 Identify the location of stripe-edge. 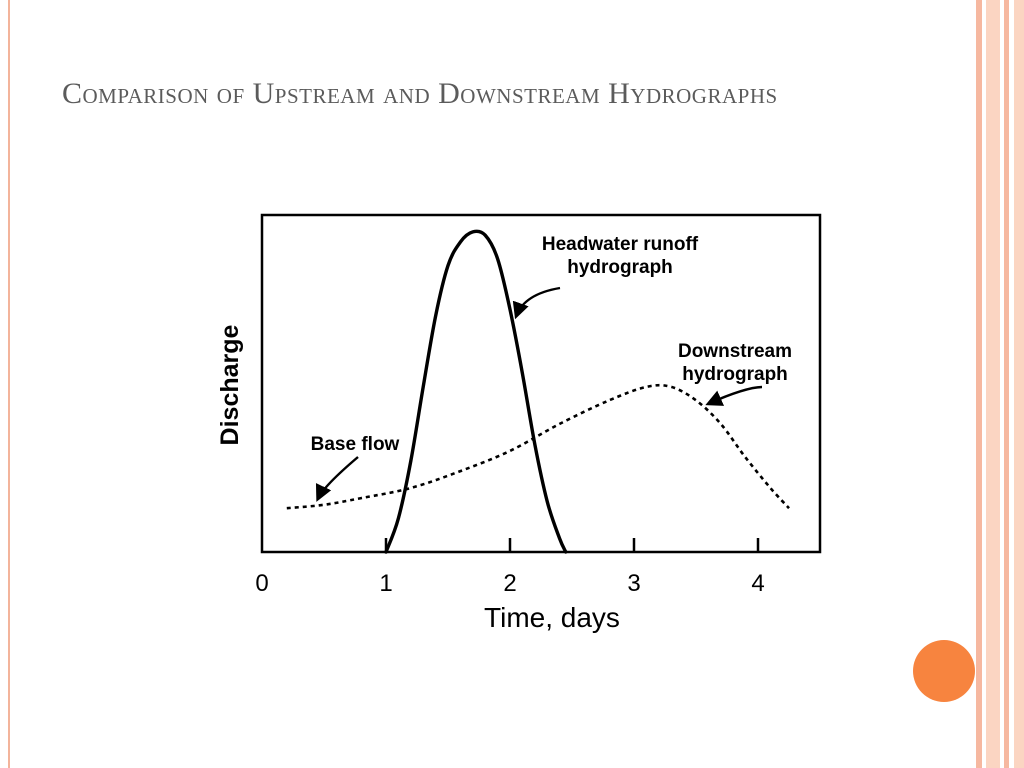
(1019, 384).